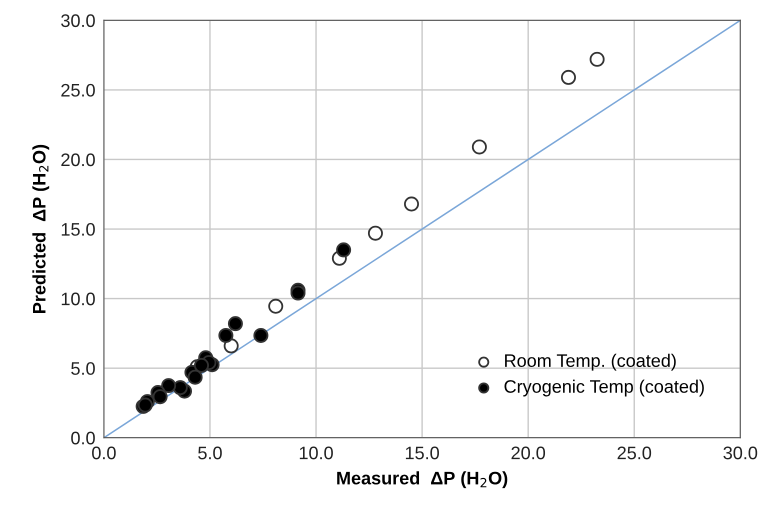 The image size is (764, 509). What do you see at coordinates (590, 362) in the screenshot?
I see `legend-label: Room Temp. (coated)` at bounding box center [590, 362].